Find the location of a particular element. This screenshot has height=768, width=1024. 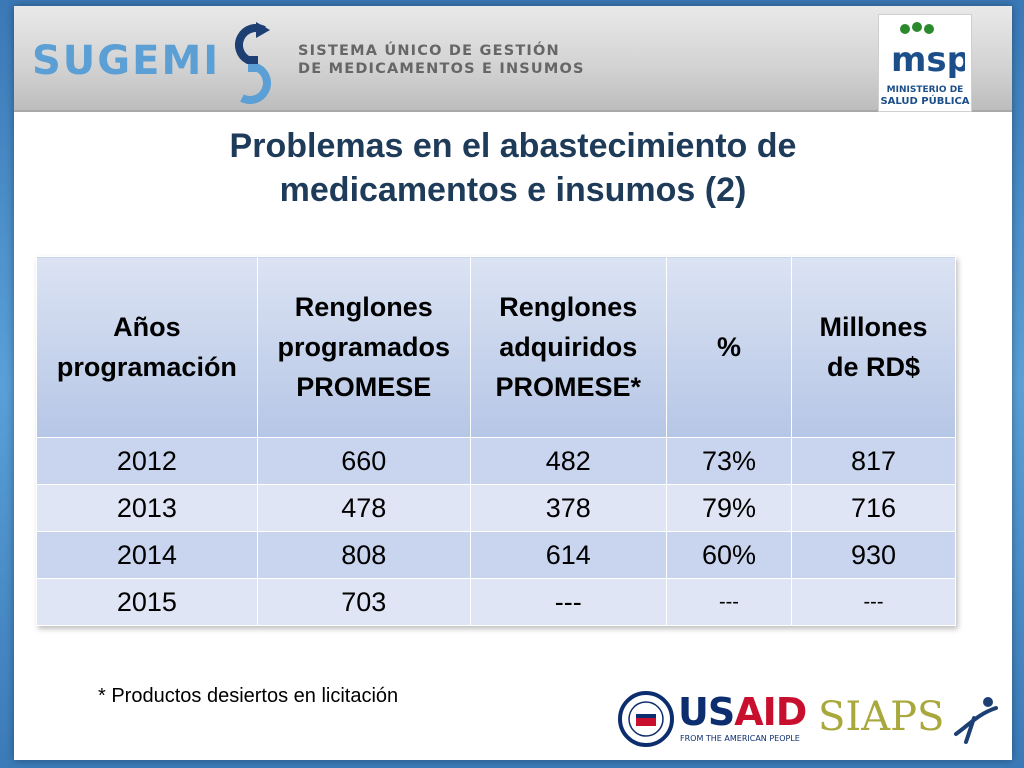

usaid-tagline: FROM THE AMERICAN PEOPLE is located at coordinates (740, 738).